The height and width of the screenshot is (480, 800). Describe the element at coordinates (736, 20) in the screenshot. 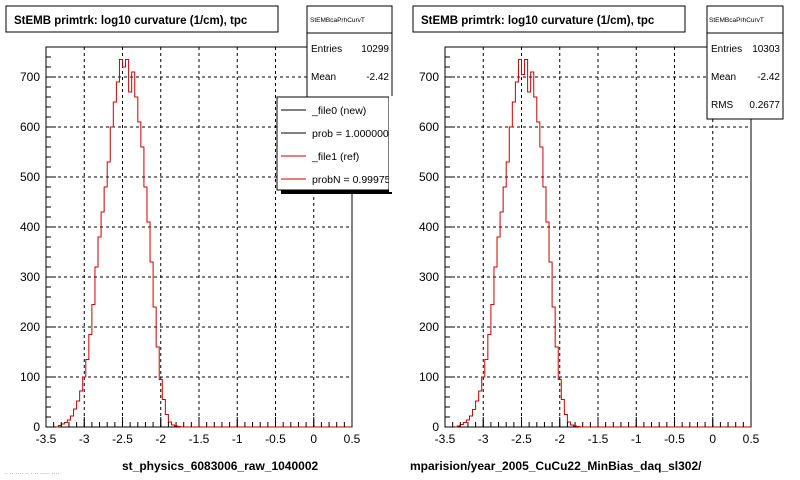

I see `right-stats-name: StEMBcaPrhCurvT` at that location.